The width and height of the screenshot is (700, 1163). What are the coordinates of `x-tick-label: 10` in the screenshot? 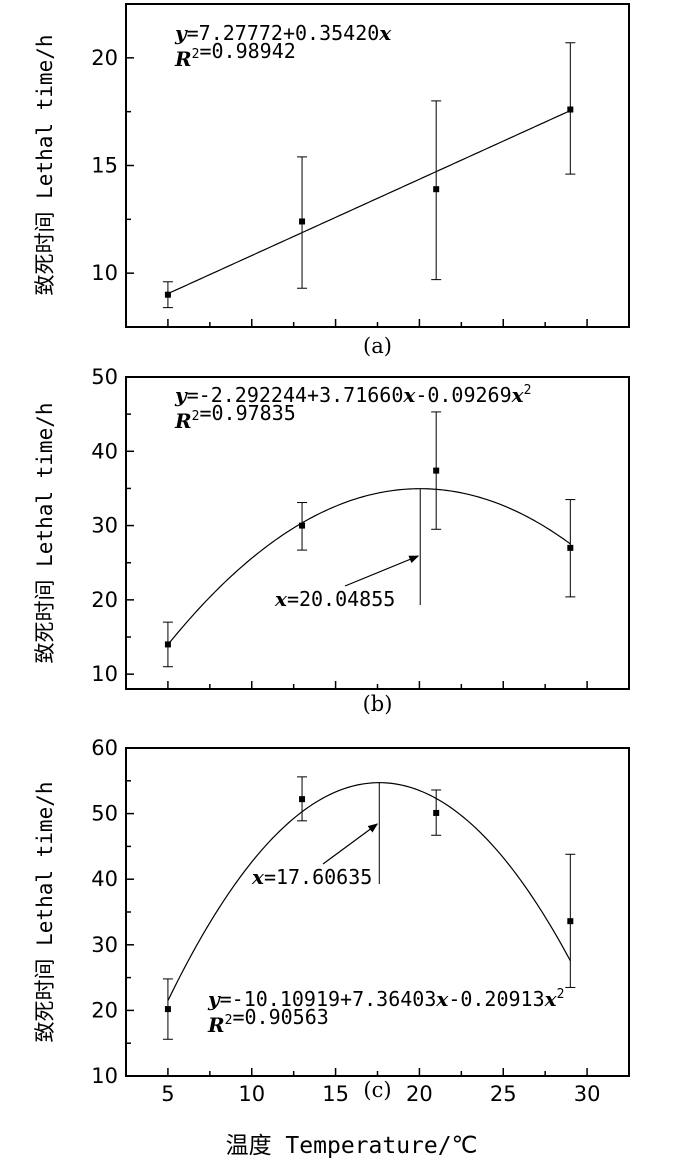 It's located at (251, 1094).